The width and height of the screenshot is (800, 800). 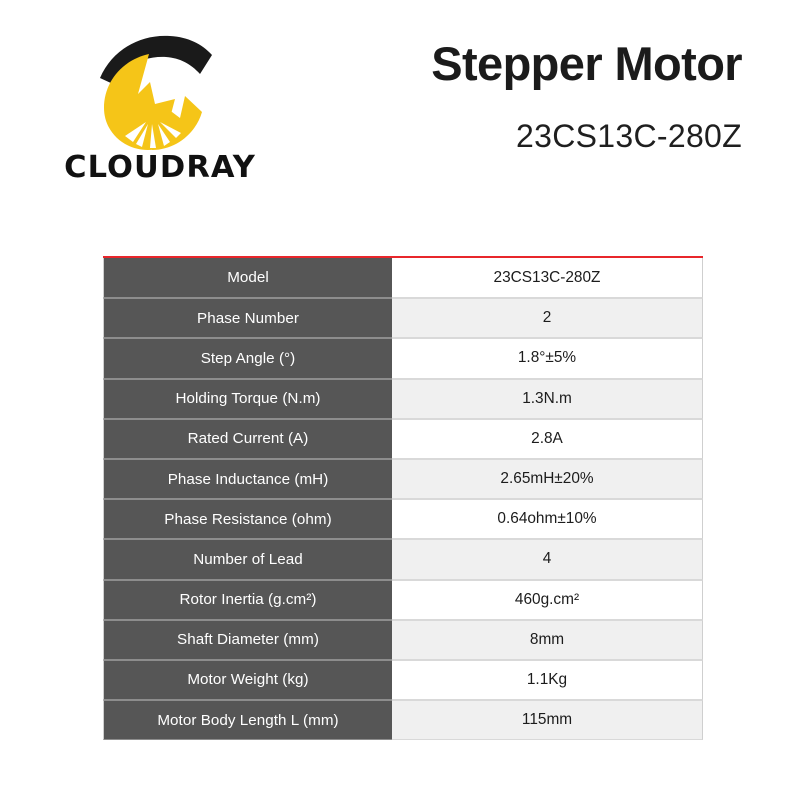 I want to click on spec-value: 1.8°±5%, so click(x=547, y=358).